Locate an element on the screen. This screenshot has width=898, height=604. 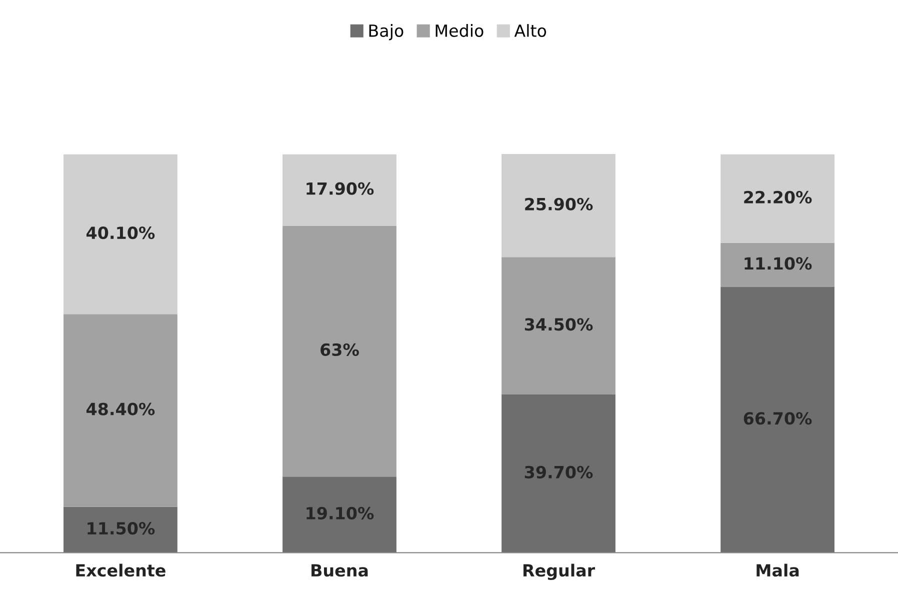
data-label: 39.70% is located at coordinates (558, 472).